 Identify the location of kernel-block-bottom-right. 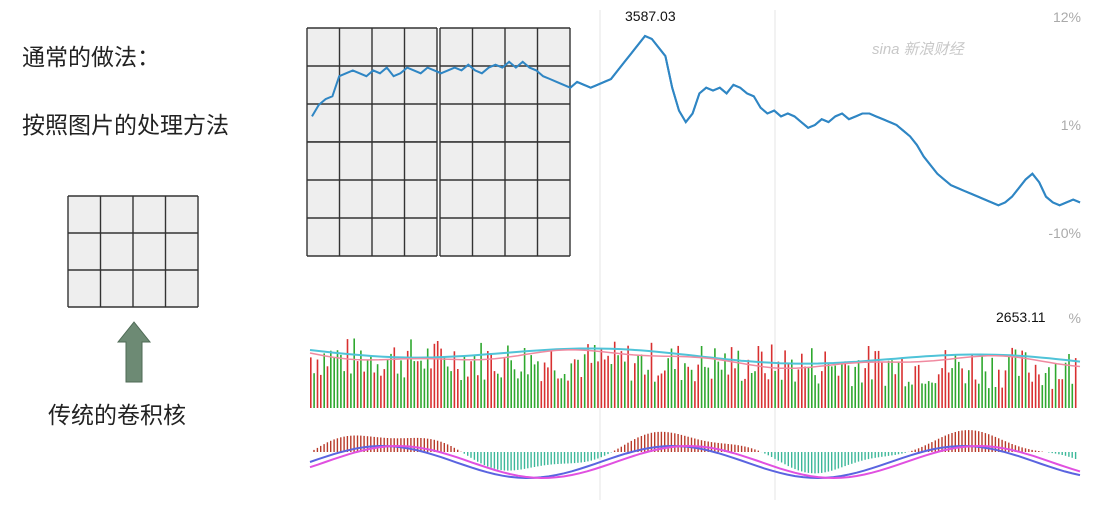
(505, 199).